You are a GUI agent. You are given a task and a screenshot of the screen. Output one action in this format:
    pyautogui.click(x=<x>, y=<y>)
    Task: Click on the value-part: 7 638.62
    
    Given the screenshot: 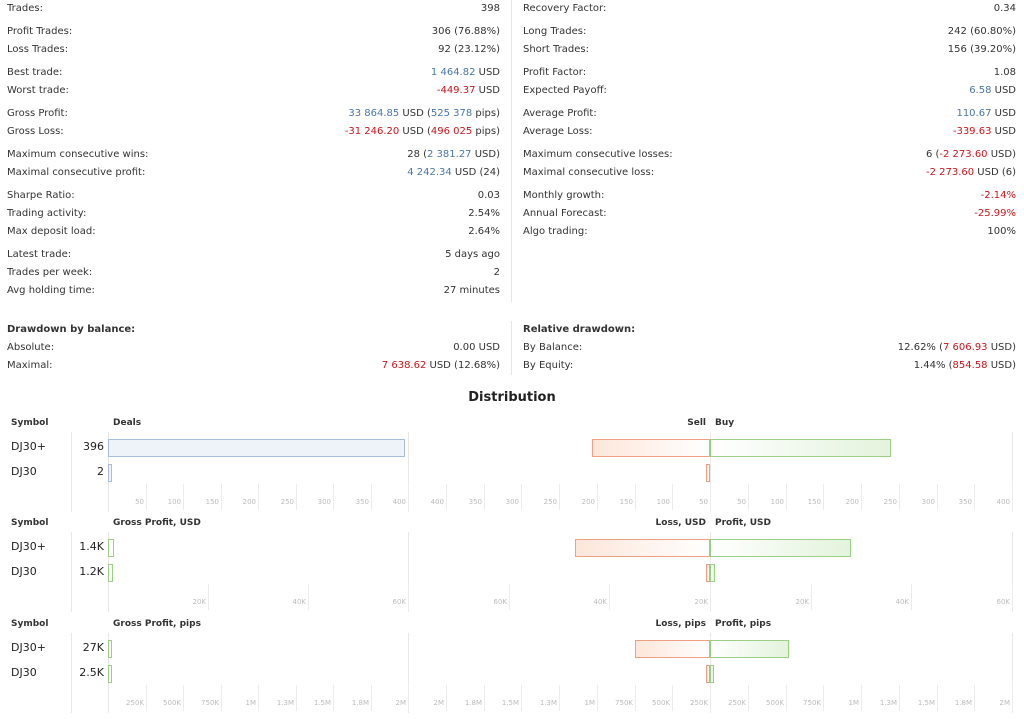 What is the action you would take?
    pyautogui.click(x=404, y=365)
    